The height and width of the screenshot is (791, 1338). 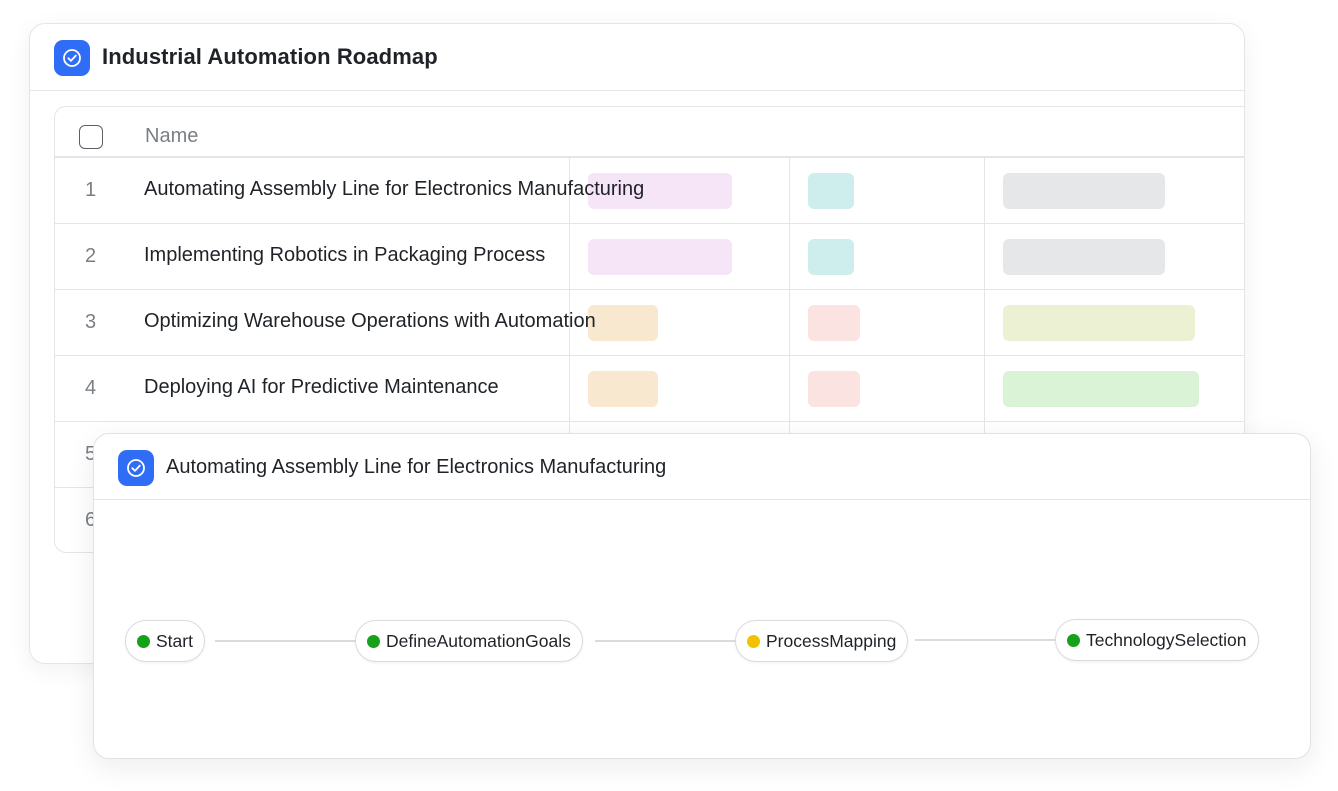 I want to click on flow-node-label: Start, so click(x=174, y=640).